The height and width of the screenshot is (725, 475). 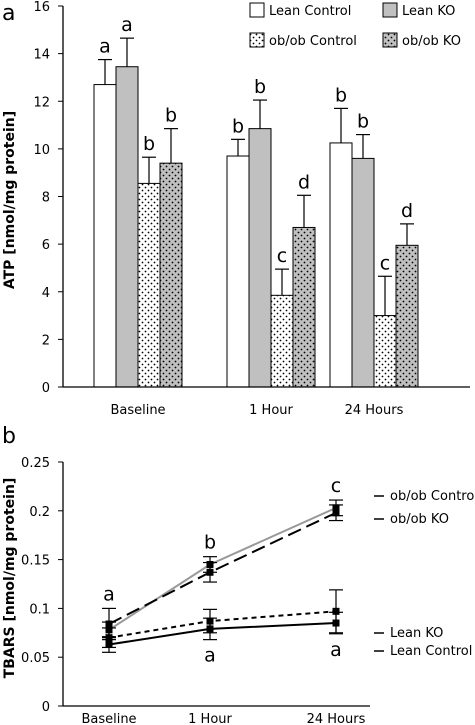 I want to click on sig-label-ob-ob-ko-1-hour: d, so click(x=304, y=182).